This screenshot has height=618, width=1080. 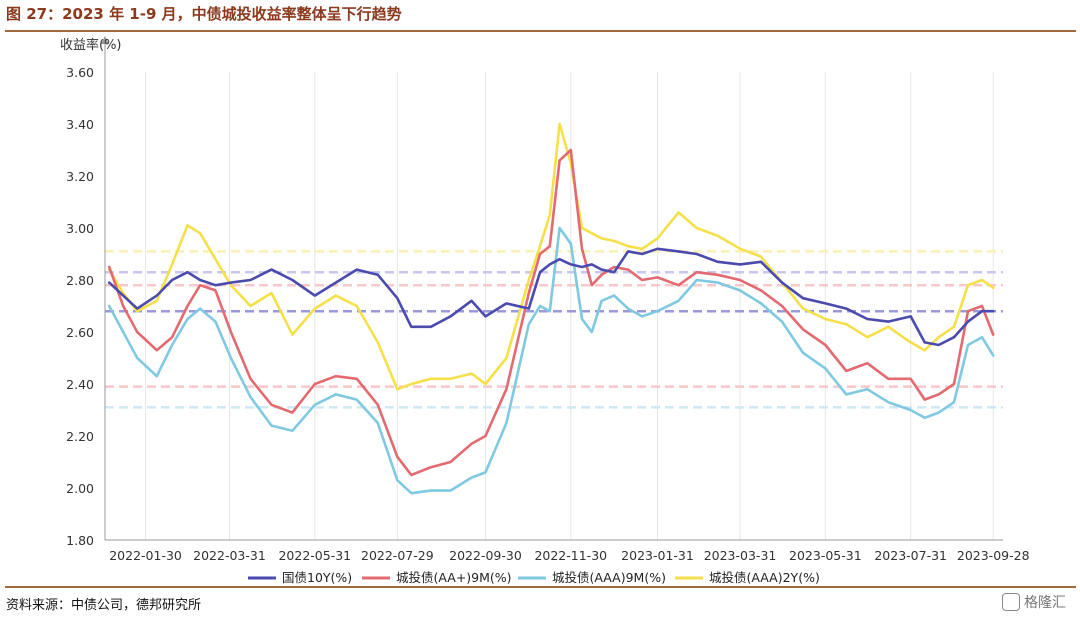 What do you see at coordinates (80, 384) in the screenshot?
I see `y-tick-label: 2.40` at bounding box center [80, 384].